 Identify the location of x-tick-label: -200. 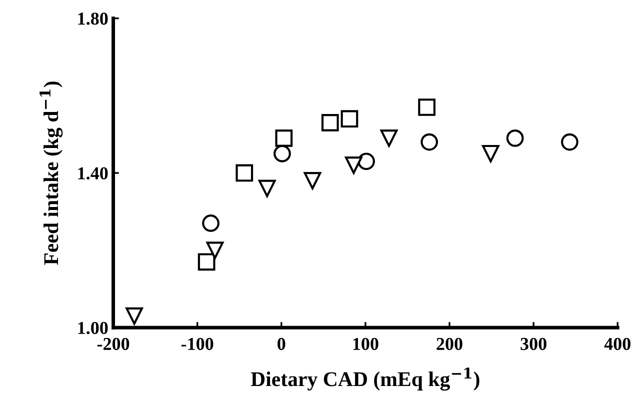
(113, 344).